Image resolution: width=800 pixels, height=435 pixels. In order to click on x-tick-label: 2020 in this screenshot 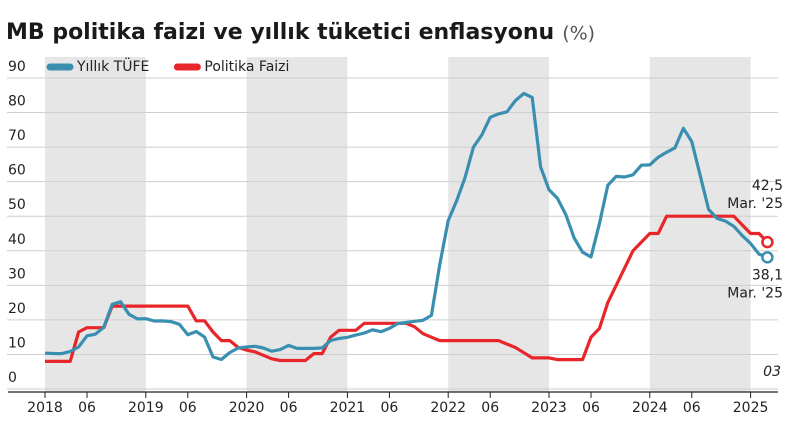, I will do `click(247, 408)`.